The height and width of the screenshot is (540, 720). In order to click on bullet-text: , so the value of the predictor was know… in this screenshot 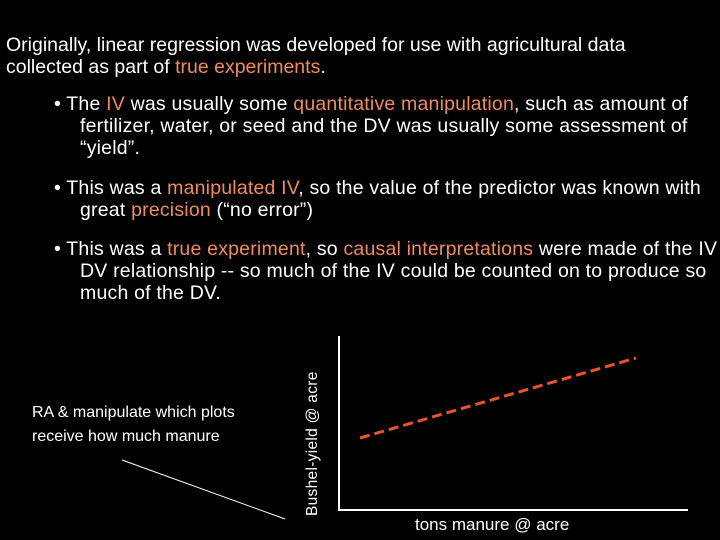, I will do `click(390, 199)`.